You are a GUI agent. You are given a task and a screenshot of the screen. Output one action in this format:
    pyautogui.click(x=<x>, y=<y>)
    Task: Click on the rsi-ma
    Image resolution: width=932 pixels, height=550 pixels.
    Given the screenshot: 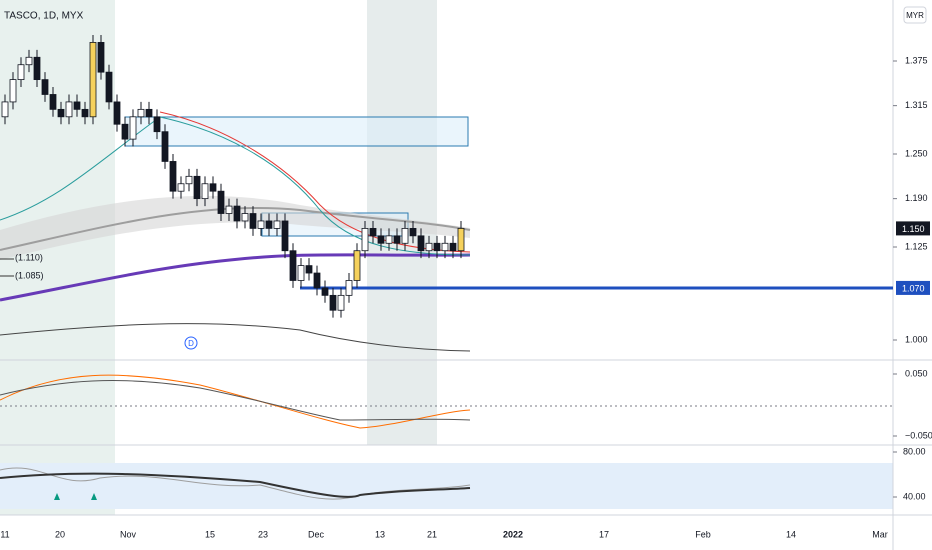 What is the action you would take?
    pyautogui.click(x=235, y=485)
    